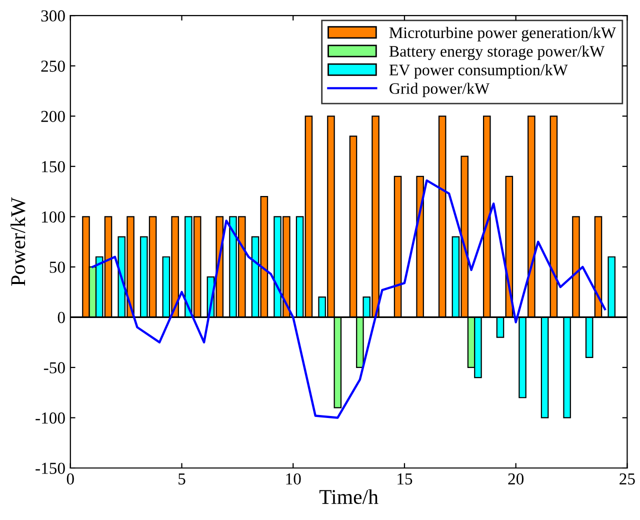 This screenshot has height=520, width=640. Describe the element at coordinates (70, 479) in the screenshot. I see `x-tick-label: 0` at that location.